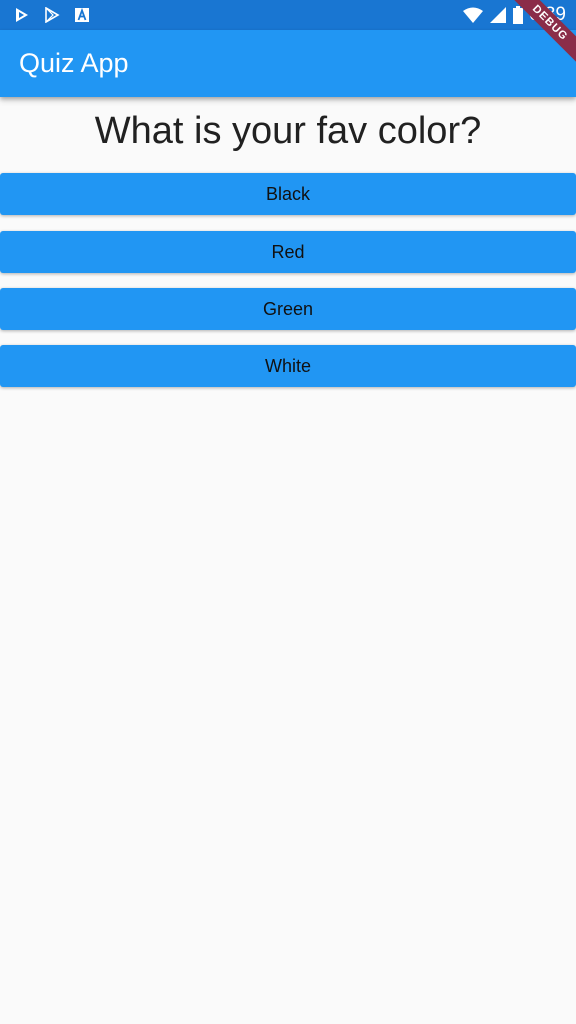  Describe the element at coordinates (288, 194) in the screenshot. I see `answer-button-black: Black` at that location.